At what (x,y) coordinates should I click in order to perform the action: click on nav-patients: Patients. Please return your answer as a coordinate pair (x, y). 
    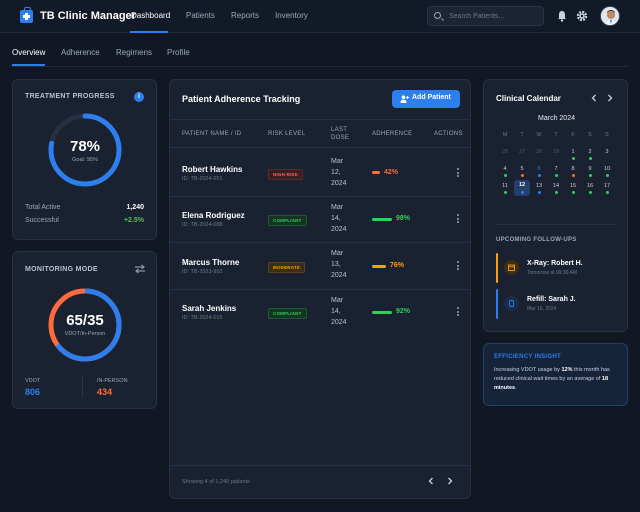
    Looking at the image, I should click on (200, 15).